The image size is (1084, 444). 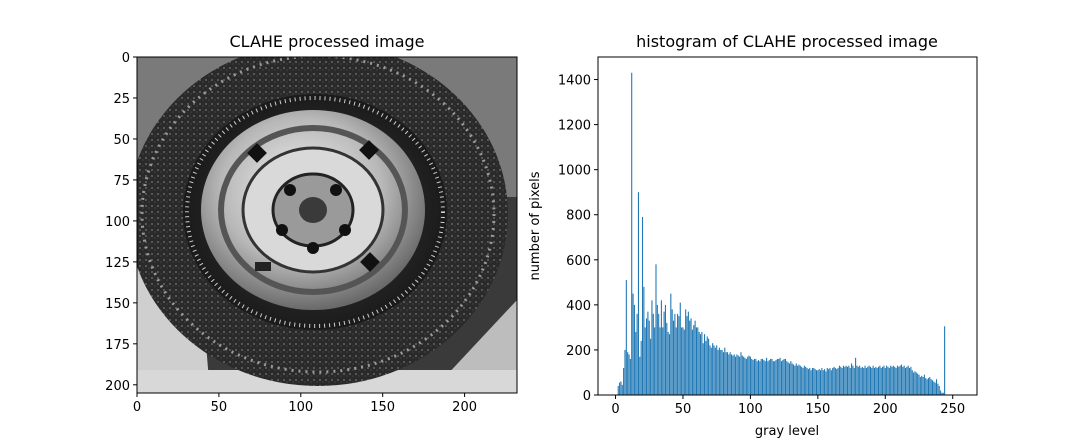 What do you see at coordinates (117, 345) in the screenshot?
I see `y-tick-label: 175` at bounding box center [117, 345].